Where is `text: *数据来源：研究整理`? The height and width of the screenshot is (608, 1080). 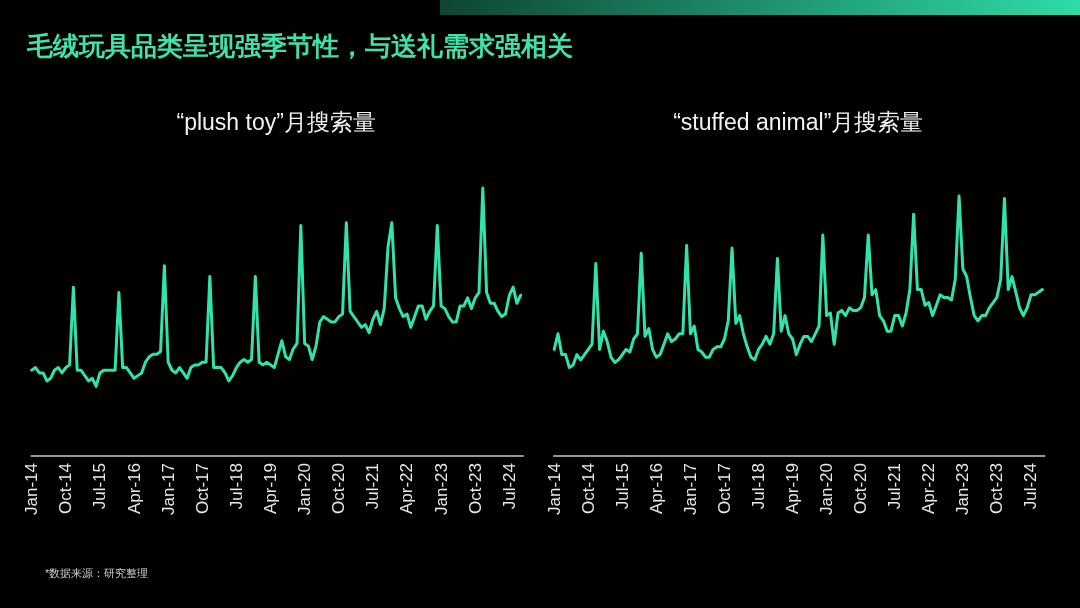
text: *数据来源：研究整理 is located at coordinates (97, 573).